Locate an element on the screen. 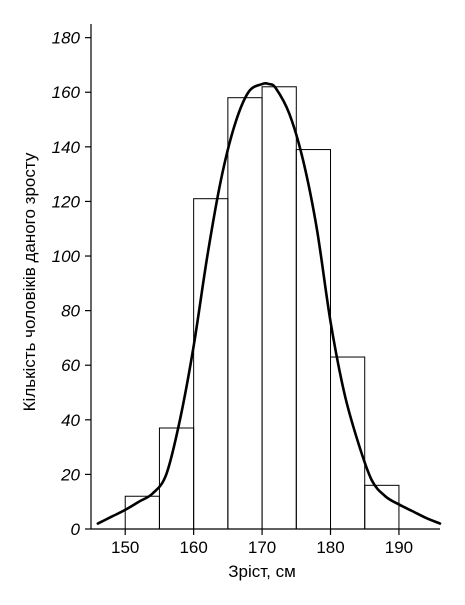 The image size is (465, 605). x-axis-title: Зріст, см is located at coordinates (262, 571).